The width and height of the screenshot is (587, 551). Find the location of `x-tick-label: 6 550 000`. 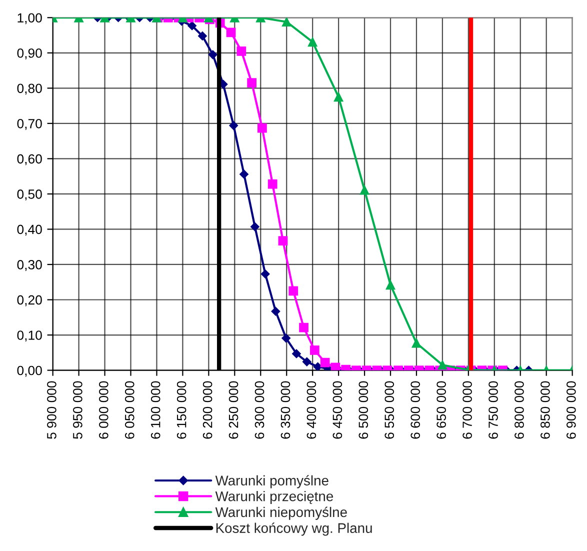

x-tick-label: 6 550 000 is located at coordinates (389, 410).